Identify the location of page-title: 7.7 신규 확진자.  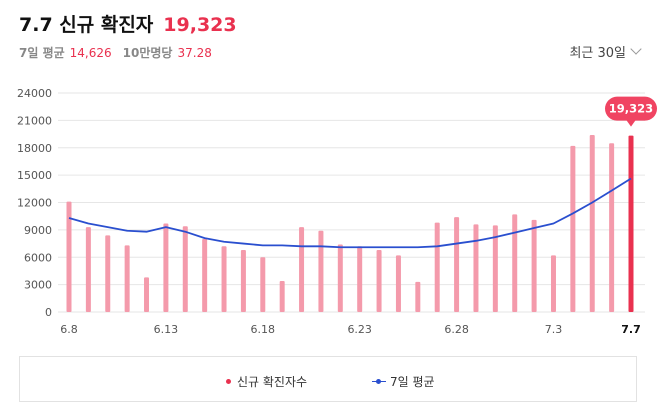
(86, 25).